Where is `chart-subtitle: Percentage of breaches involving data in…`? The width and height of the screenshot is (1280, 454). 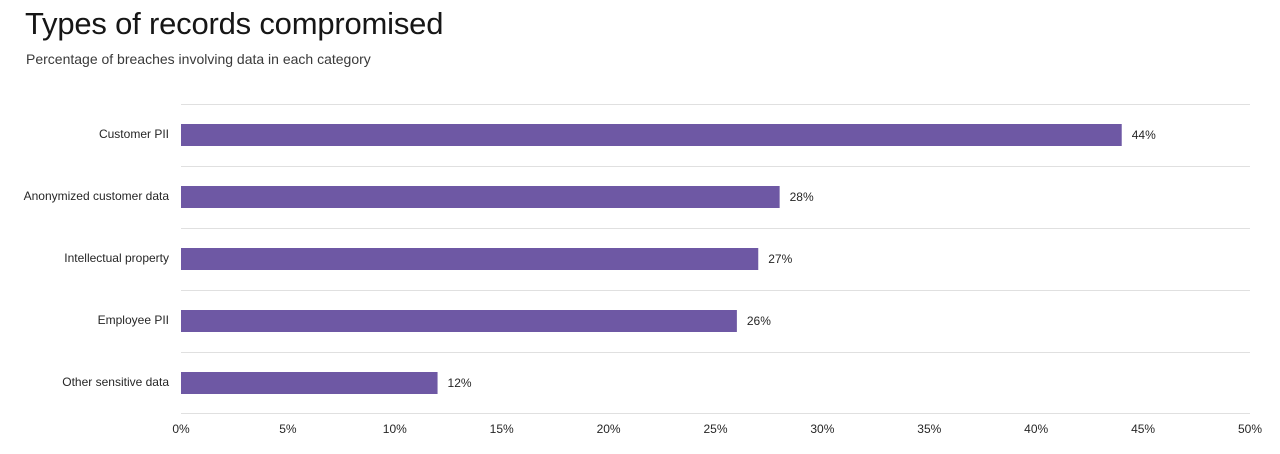 chart-subtitle: Percentage of breaches involving data in… is located at coordinates (198, 59).